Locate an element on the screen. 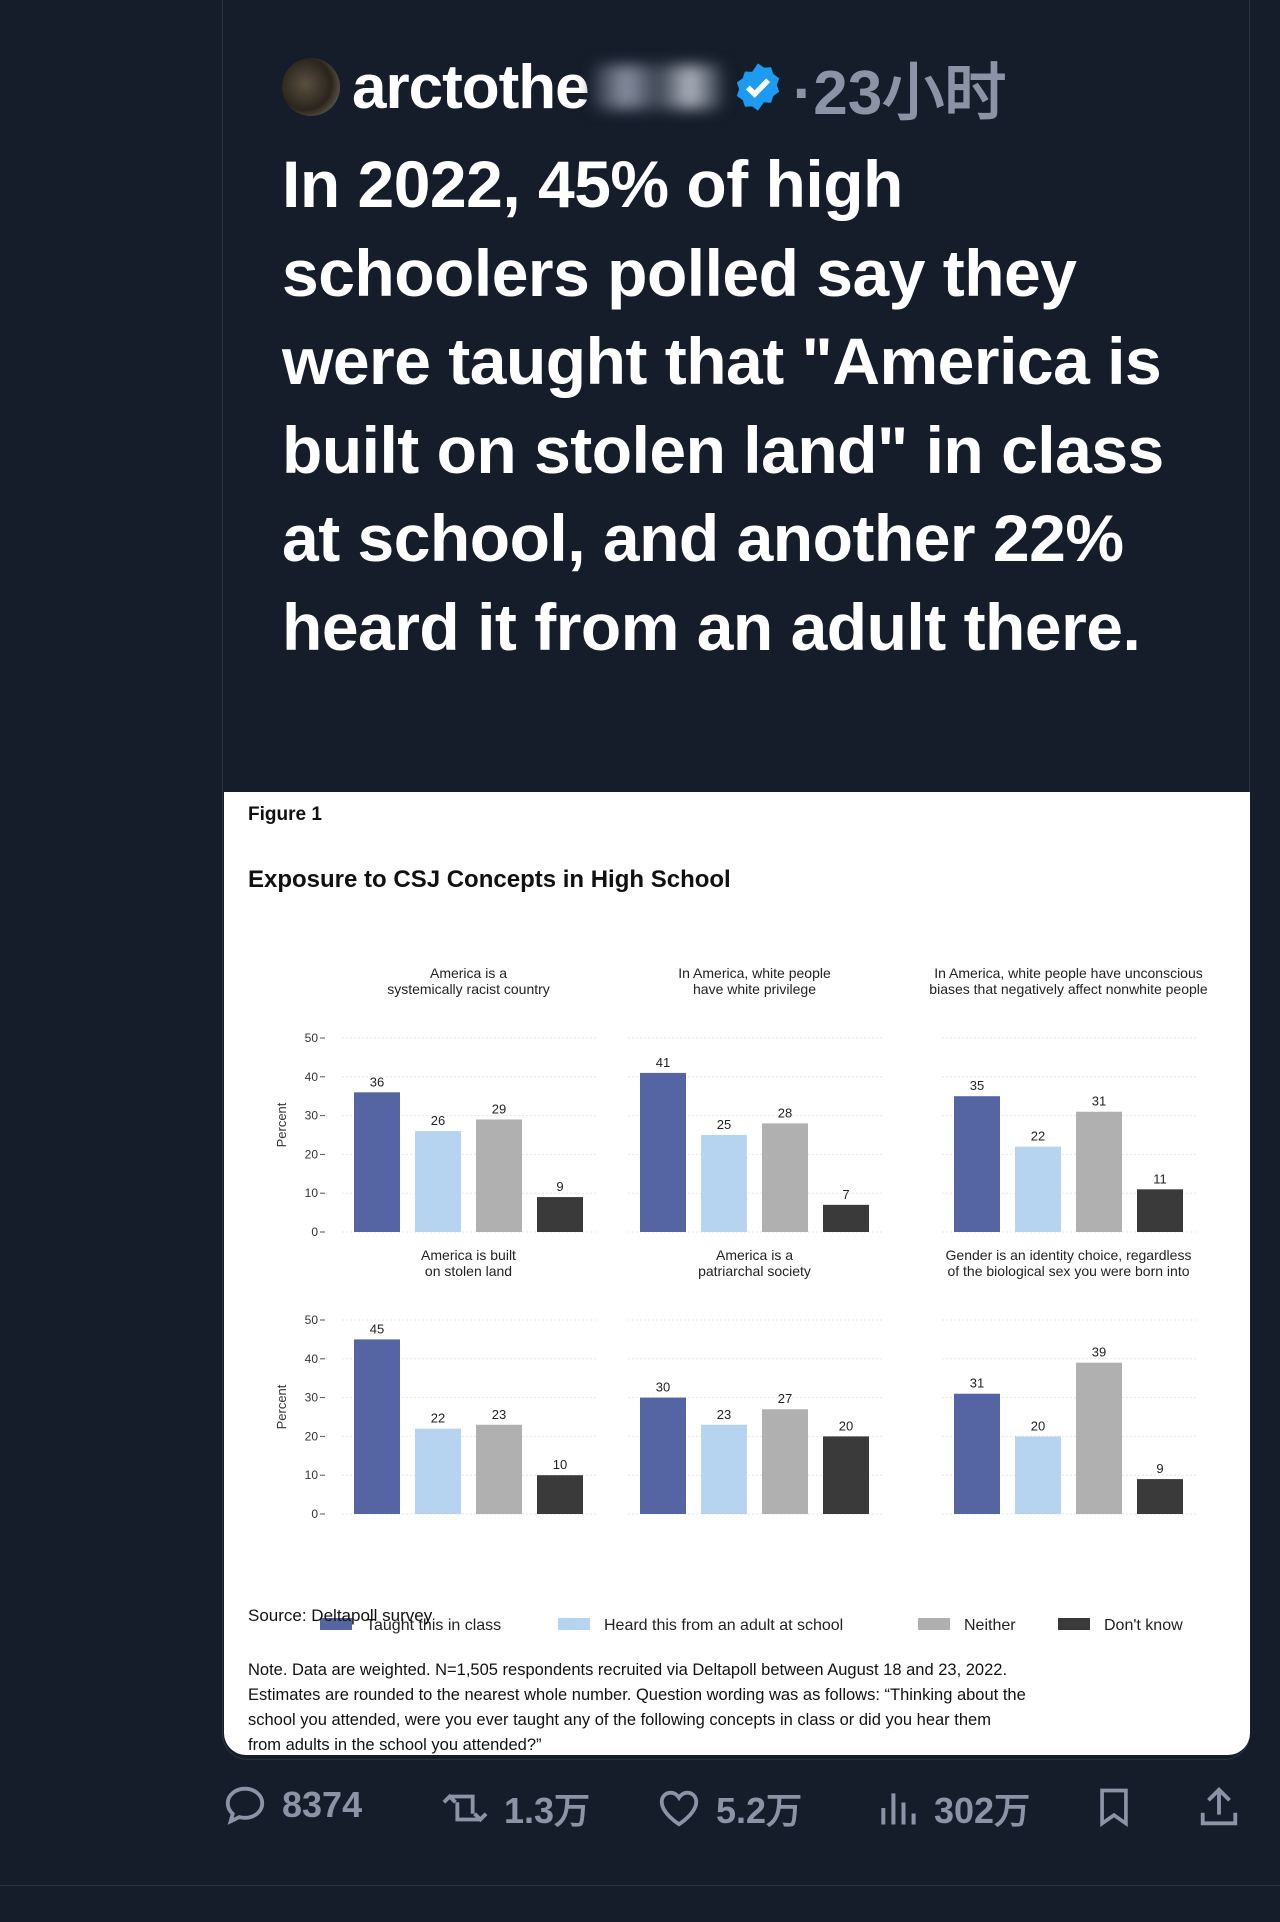  like-button: 5.2万 is located at coordinates (729, 1808).